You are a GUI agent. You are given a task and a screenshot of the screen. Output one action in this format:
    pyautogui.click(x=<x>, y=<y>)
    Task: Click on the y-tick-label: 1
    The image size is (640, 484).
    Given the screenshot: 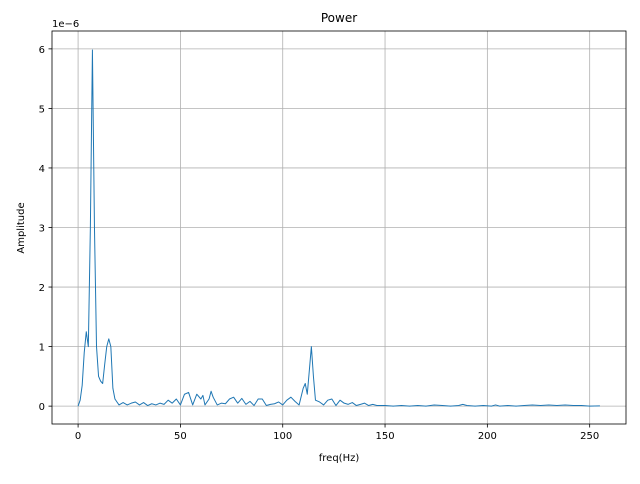 What is the action you would take?
    pyautogui.click(x=42, y=348)
    